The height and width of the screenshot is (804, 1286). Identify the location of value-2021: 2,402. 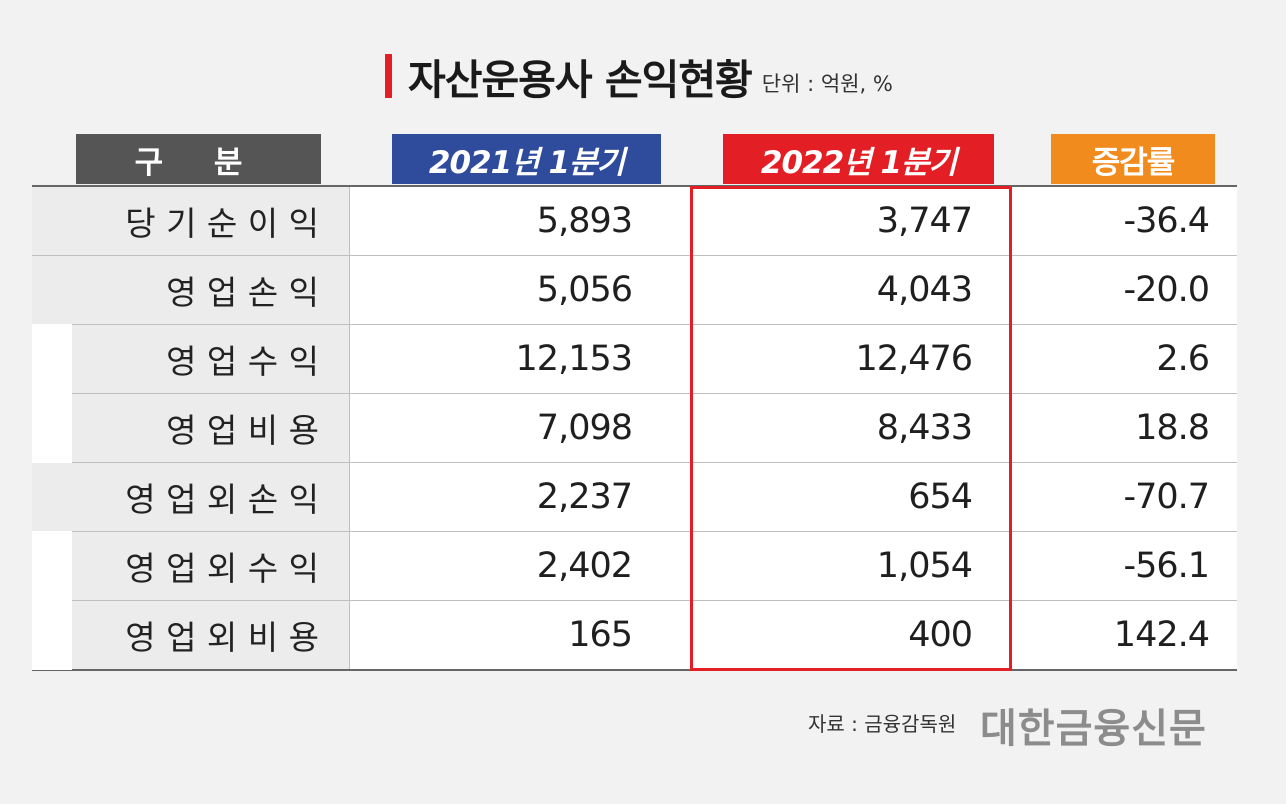
(584, 566).